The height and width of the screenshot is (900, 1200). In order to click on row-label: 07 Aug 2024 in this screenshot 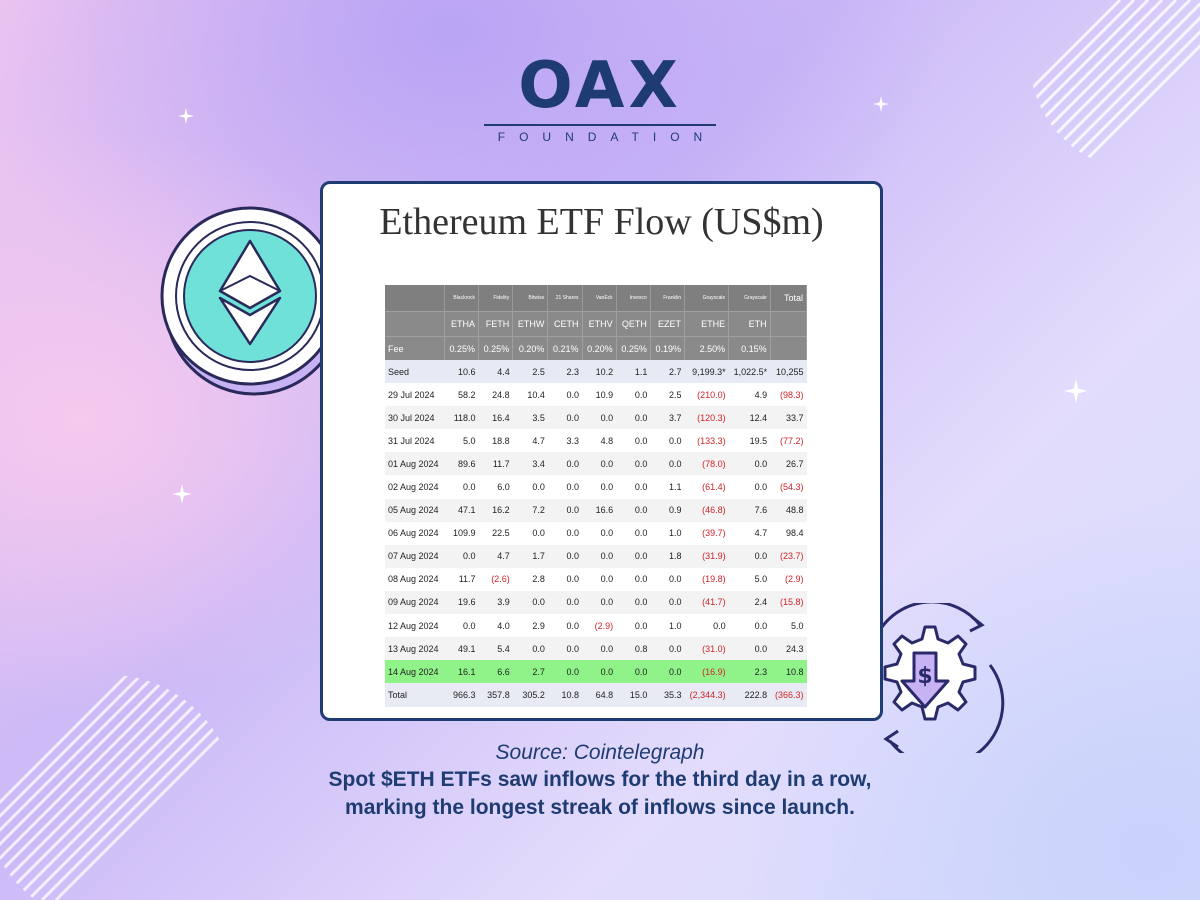, I will do `click(415, 556)`.